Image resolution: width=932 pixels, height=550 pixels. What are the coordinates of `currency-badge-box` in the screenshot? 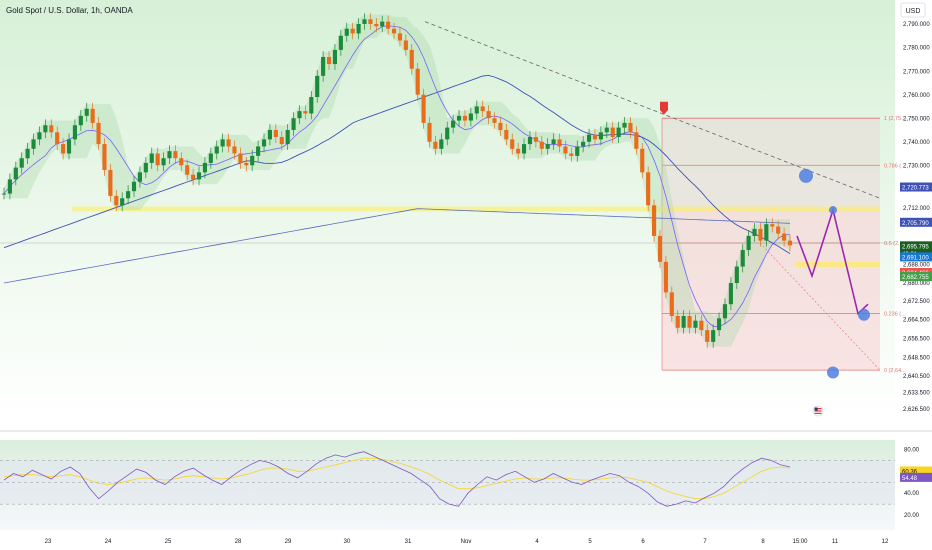 It's located at (913, 10).